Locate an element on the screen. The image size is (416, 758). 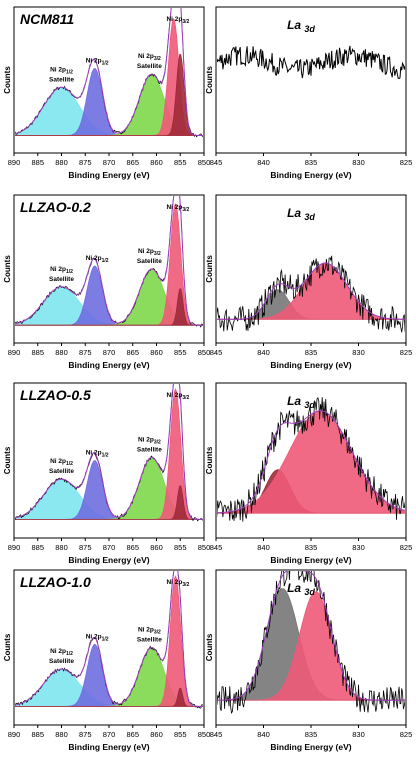
panel-title: LLZAO-0.2 is located at coordinates (55, 207).